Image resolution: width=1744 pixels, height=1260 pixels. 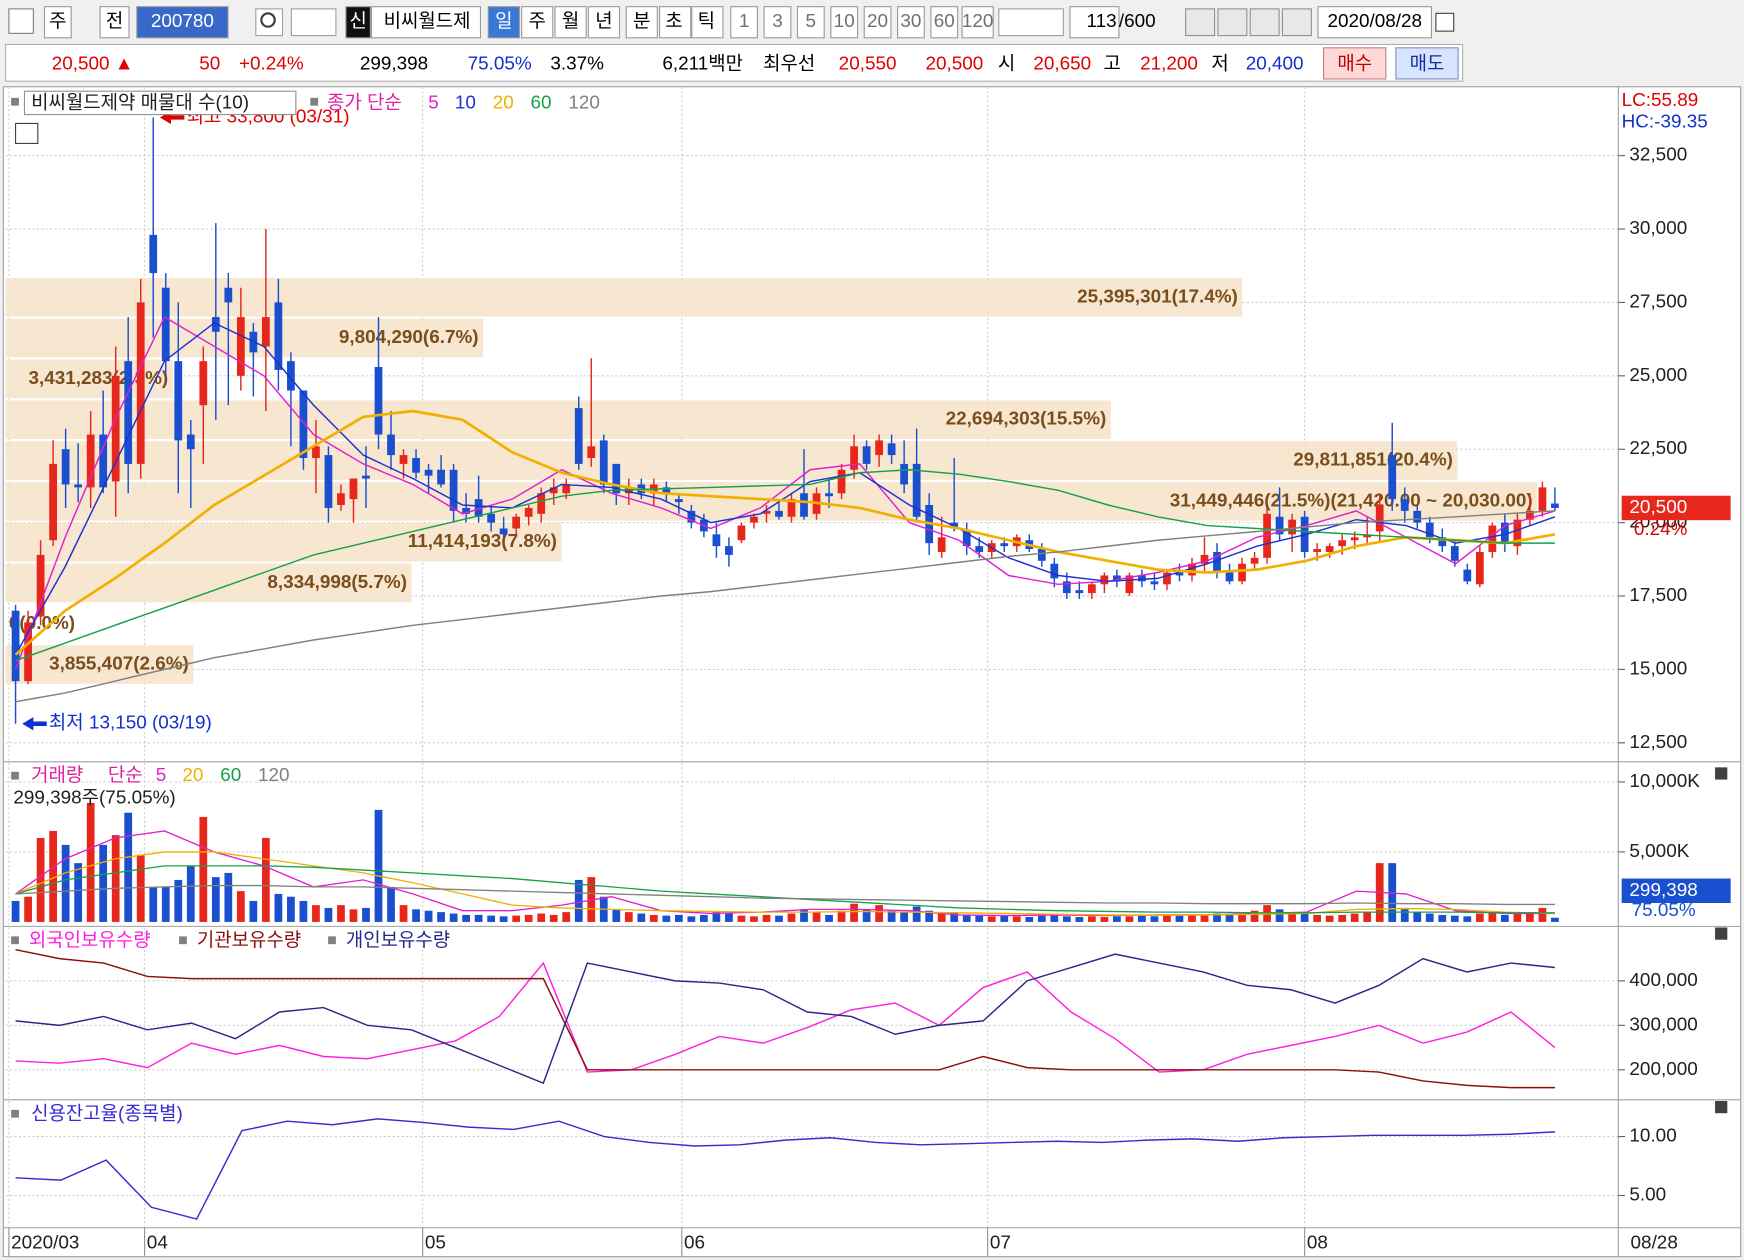 I want to click on y-tick-label: 5.00, so click(x=1647, y=1195).